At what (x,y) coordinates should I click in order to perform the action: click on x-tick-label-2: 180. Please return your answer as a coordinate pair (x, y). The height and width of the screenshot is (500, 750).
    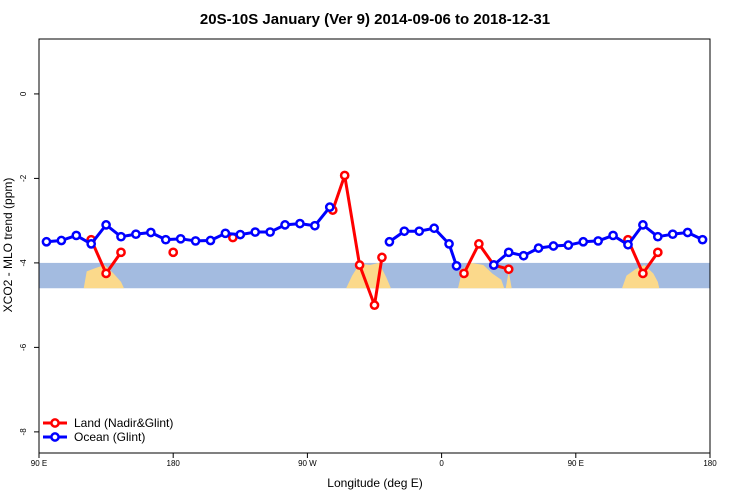
    Looking at the image, I should click on (174, 463).